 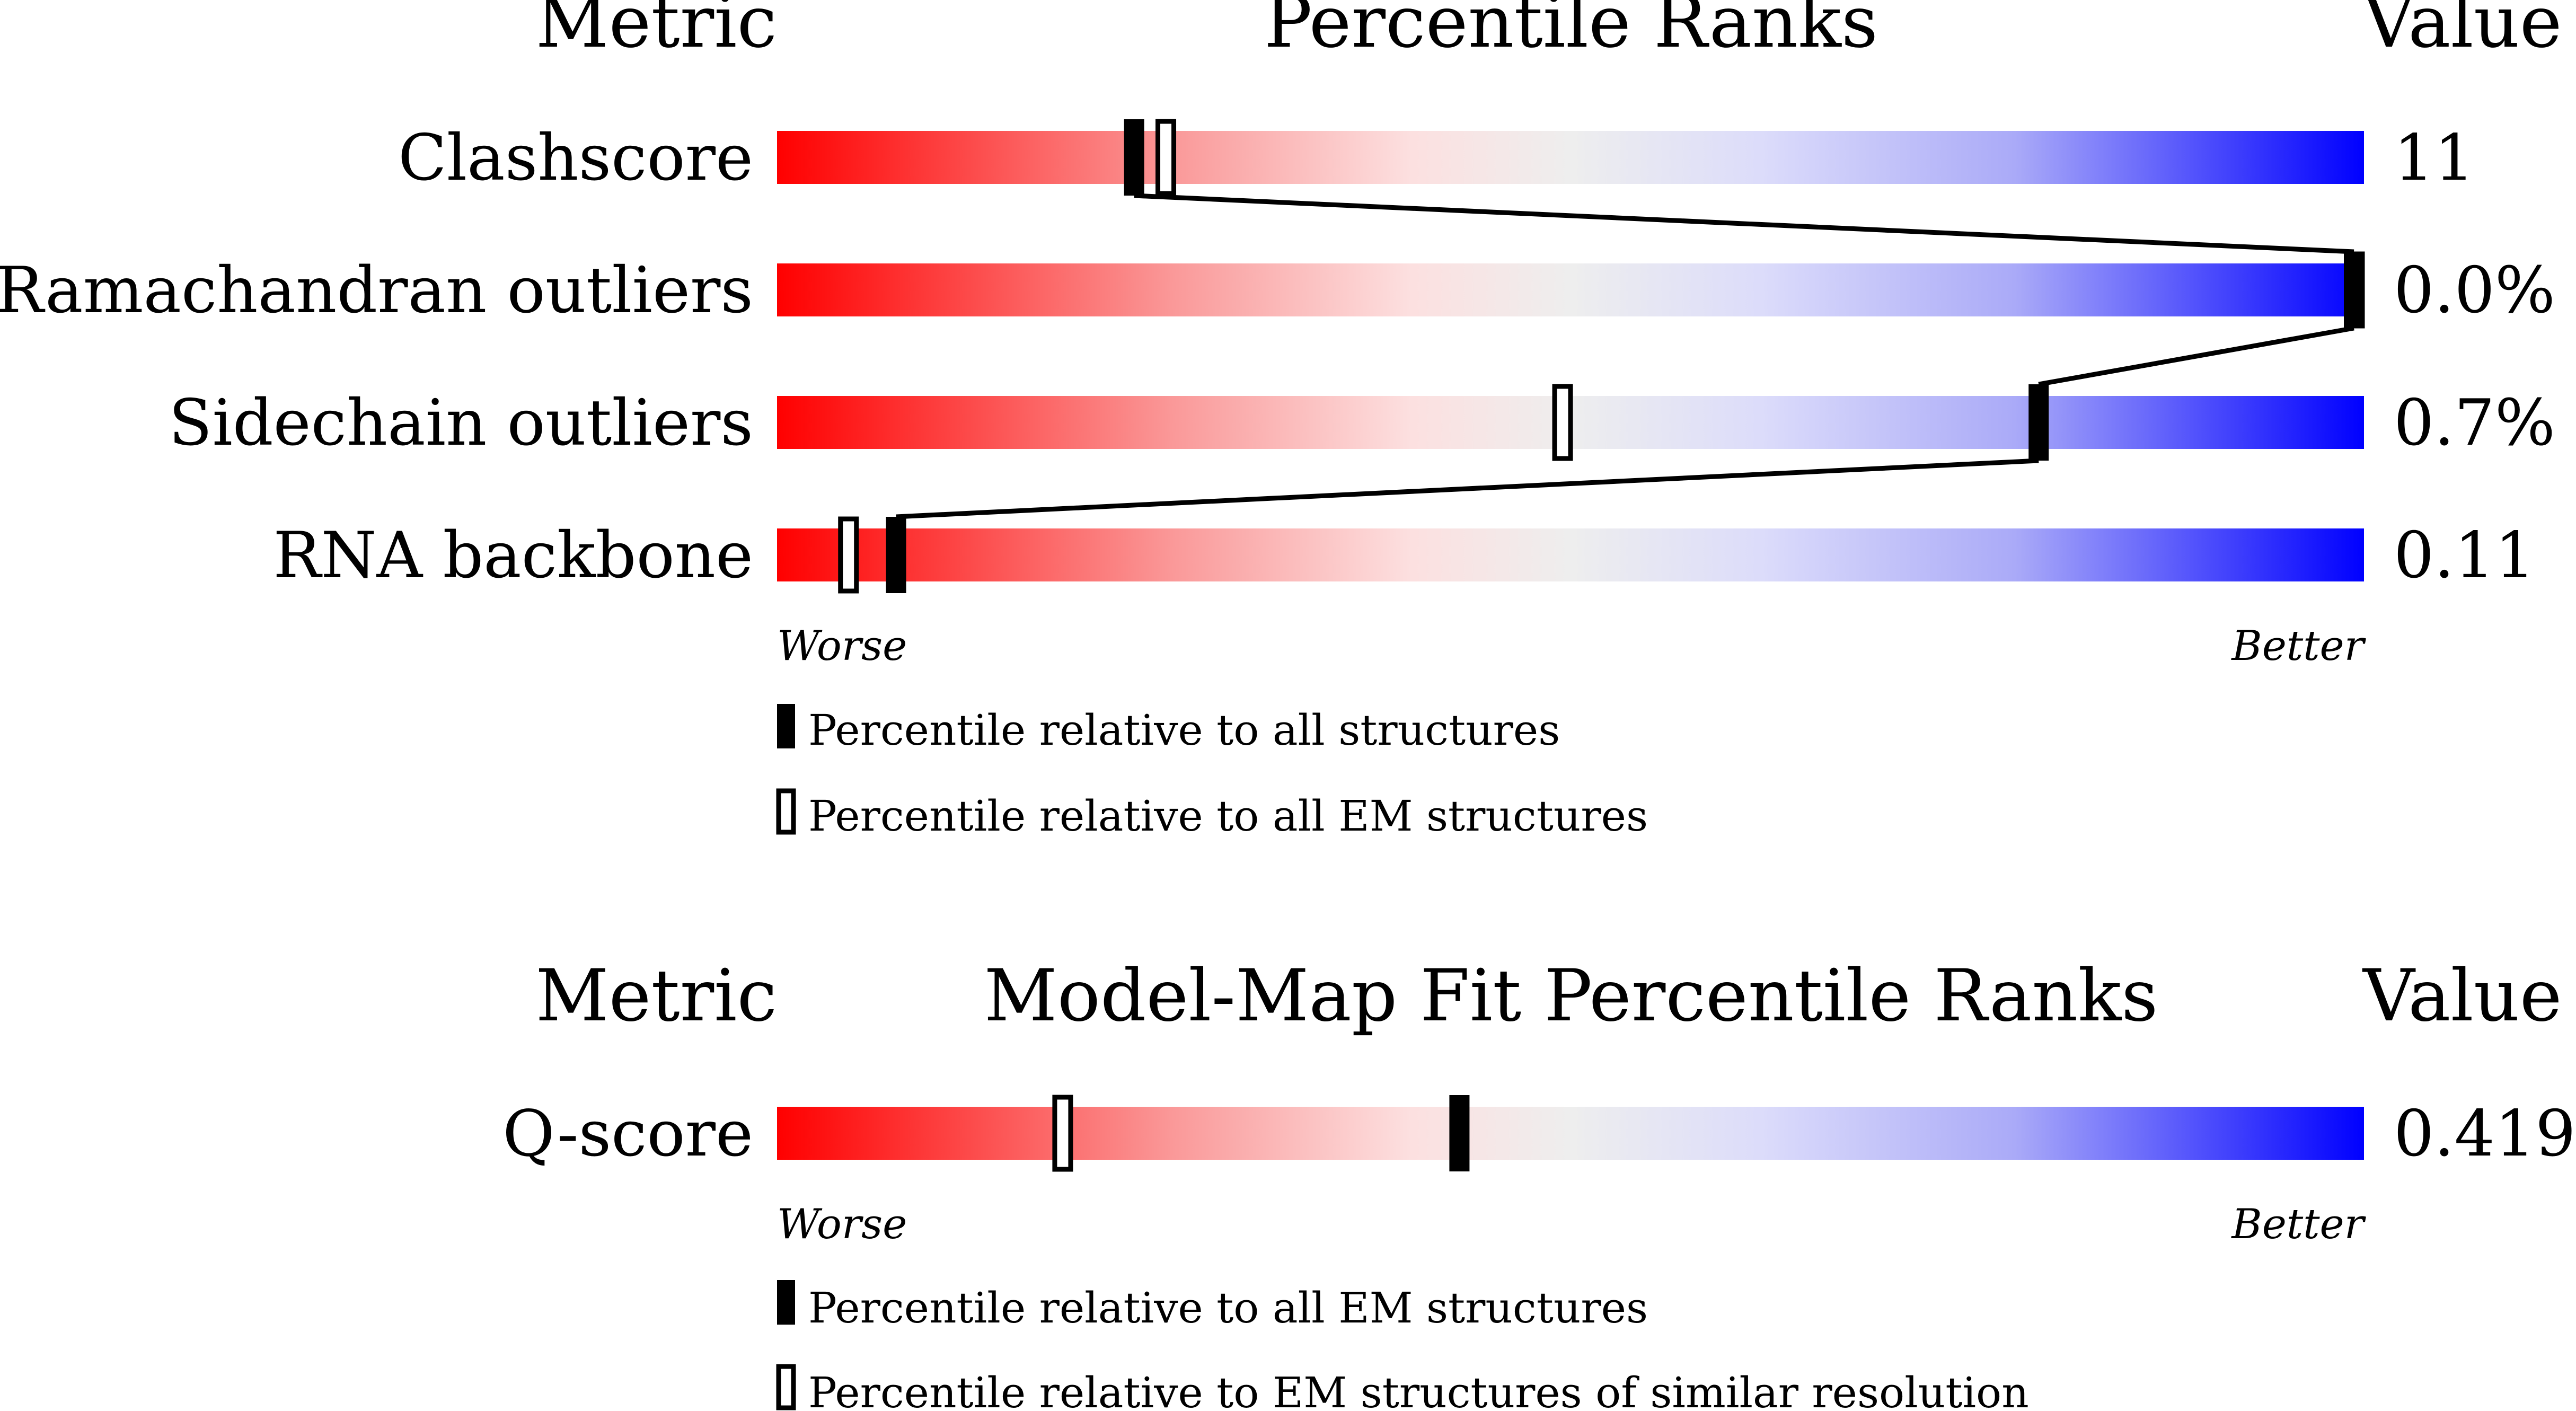 What do you see at coordinates (2474, 291) in the screenshot?
I see `metric-value: 0.0%` at bounding box center [2474, 291].